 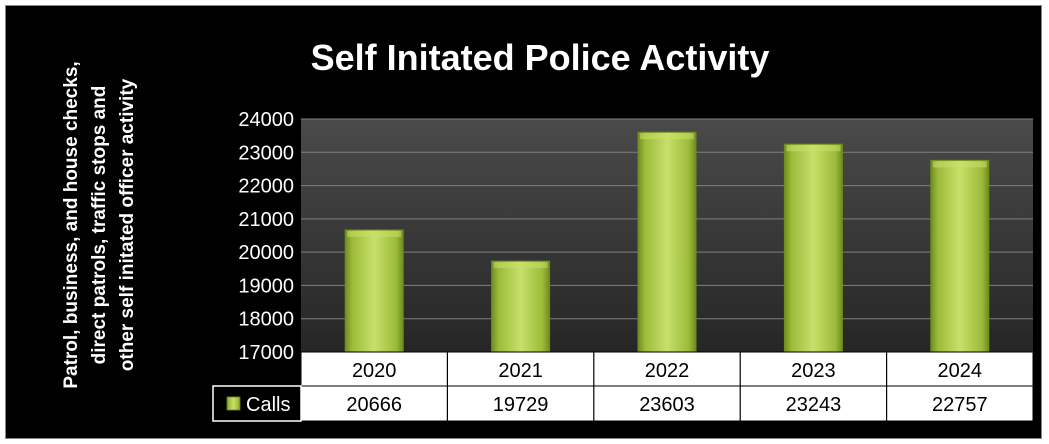 I want to click on legend-swatch, so click(x=233, y=403).